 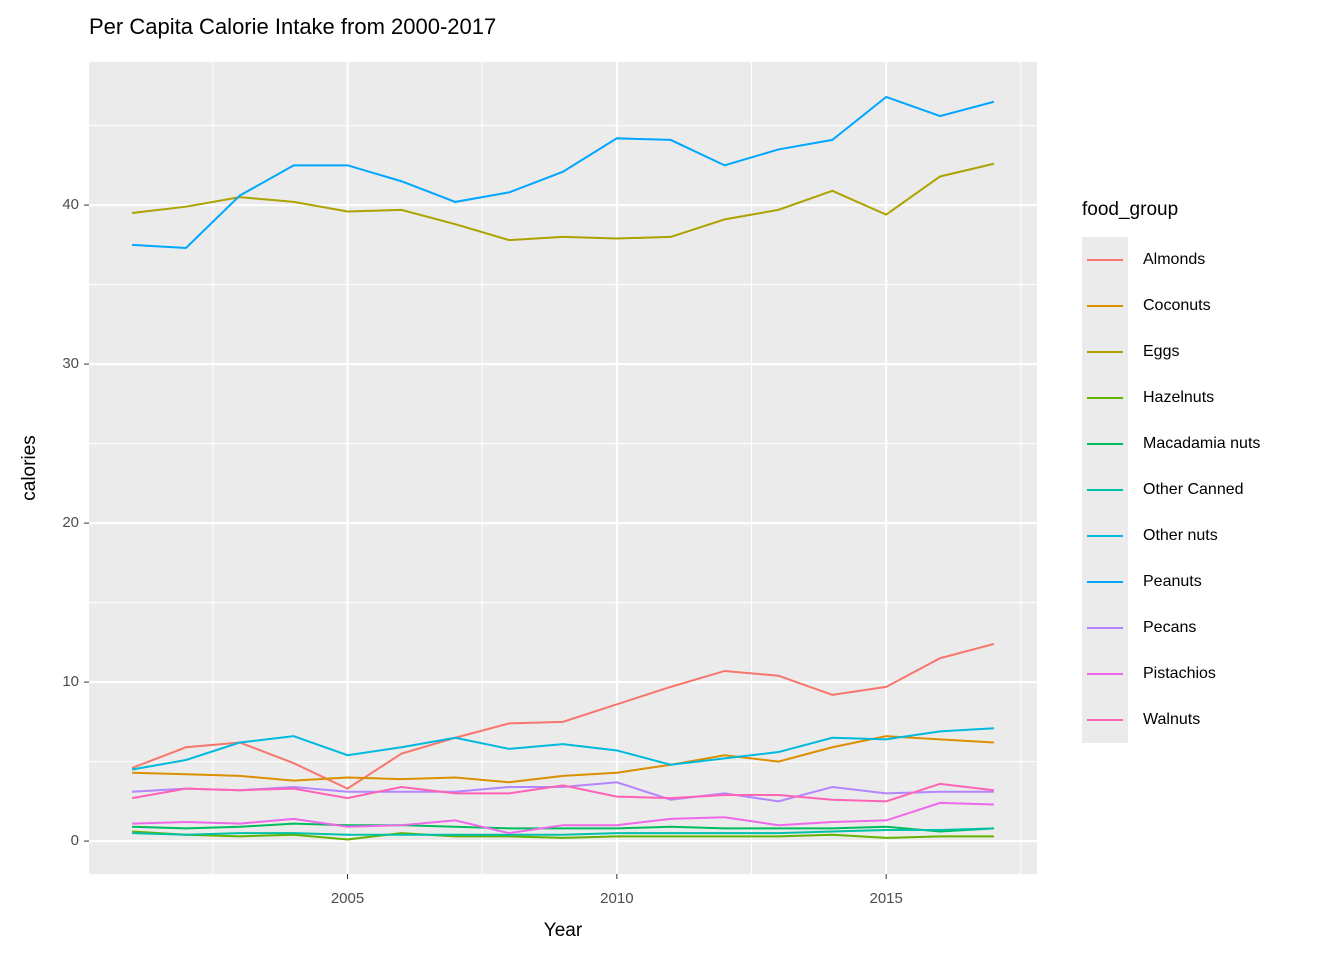 I want to click on legend-title: food_group, so click(x=1130, y=209).